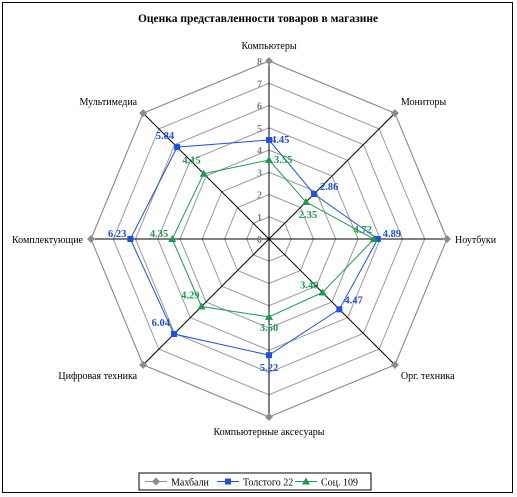 The width and height of the screenshot is (517, 497). What do you see at coordinates (428, 376) in the screenshot?
I see `category-label: Орг. техника` at bounding box center [428, 376].